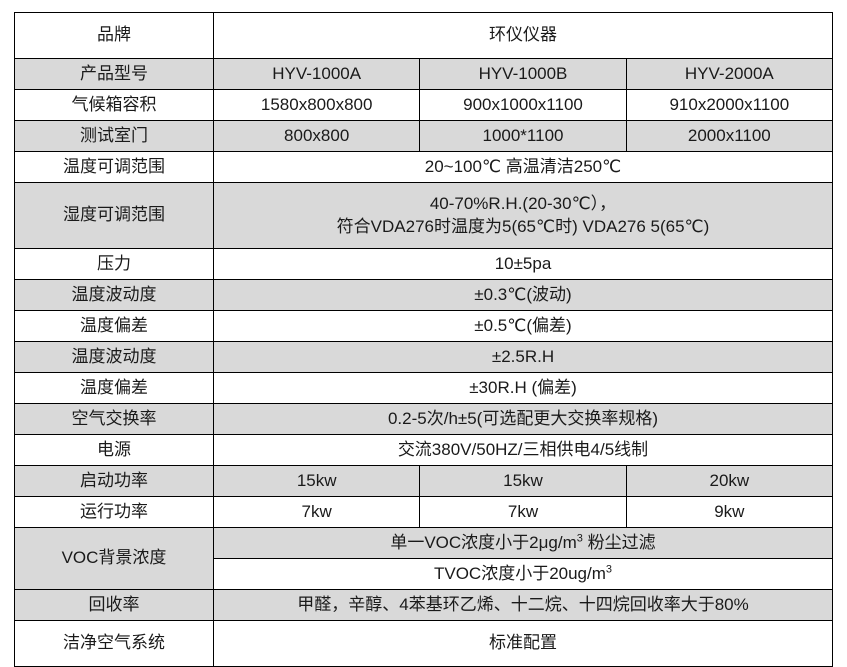 This screenshot has height=667, width=847. I want to click on voc-tvoc-prefix: TVOC浓度小于20ug/m, so click(519, 573).